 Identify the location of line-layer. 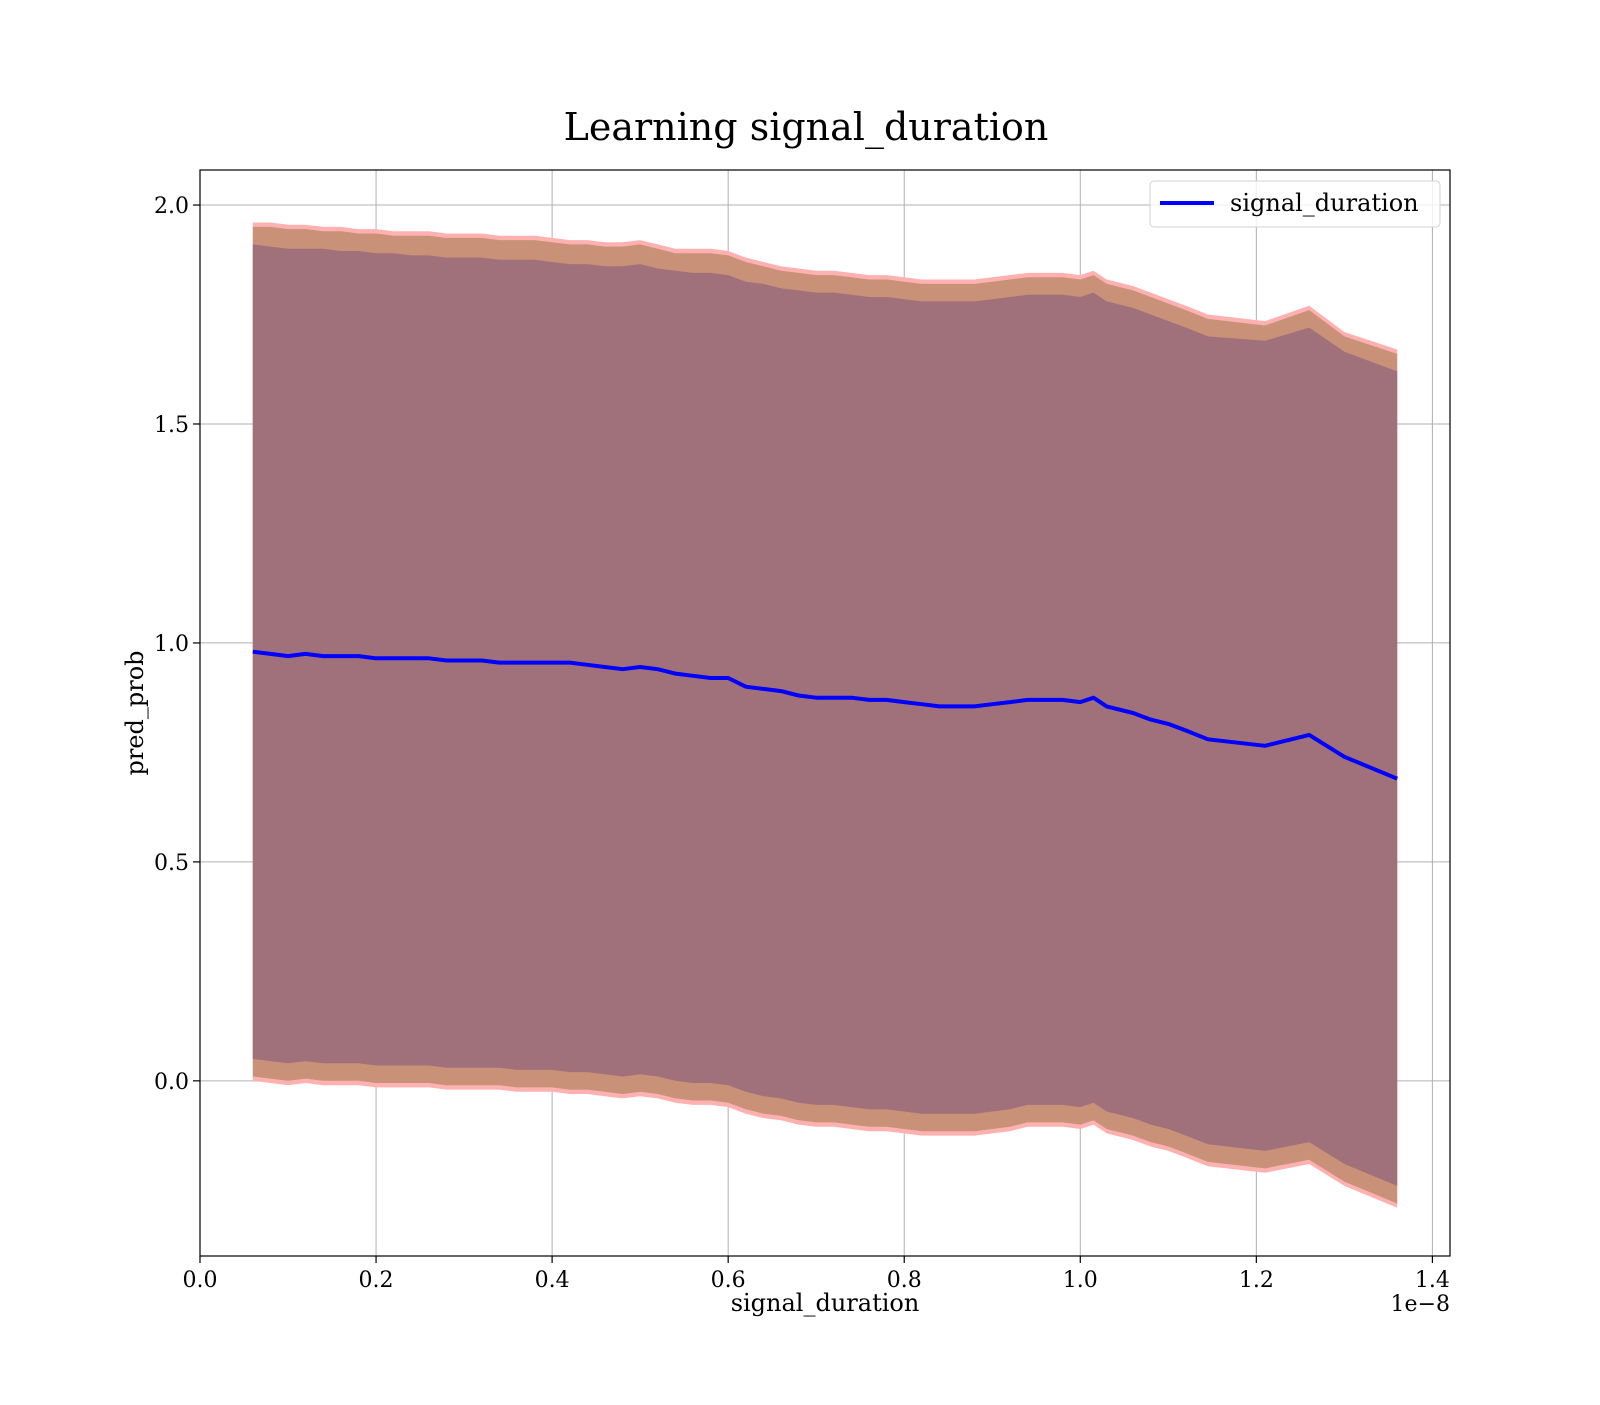
(825, 715).